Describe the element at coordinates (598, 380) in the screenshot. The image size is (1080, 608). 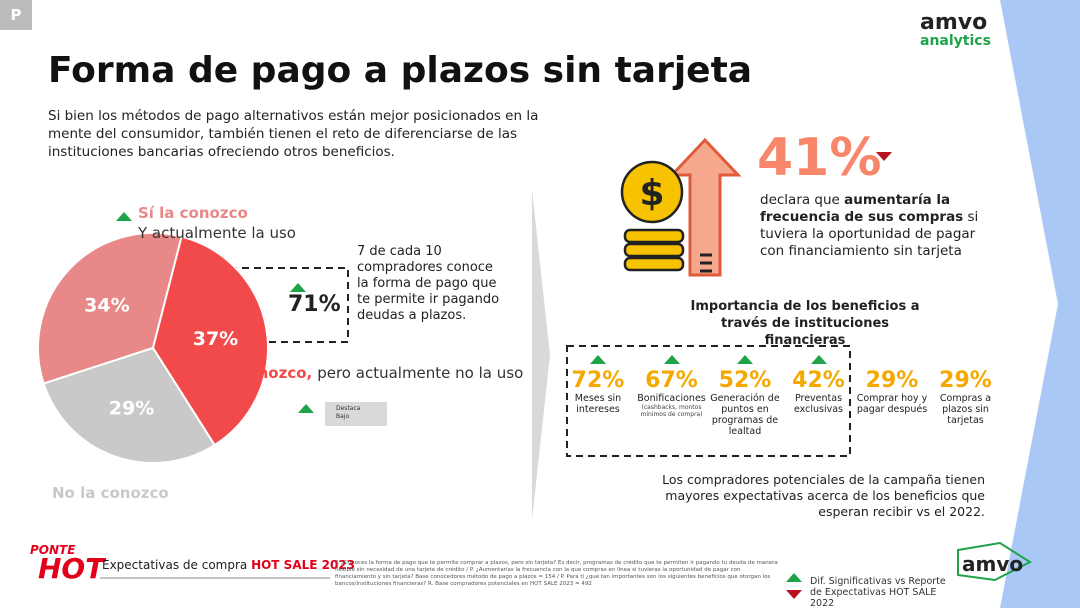
I see `benefit-value: 72%` at that location.